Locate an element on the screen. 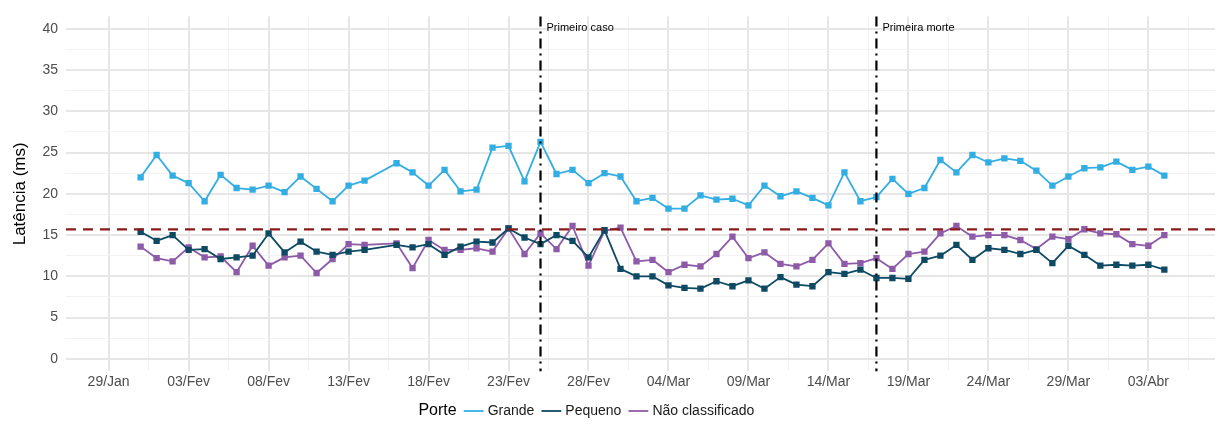 The width and height of the screenshot is (1221, 428). x-tick-label: 29/Jan is located at coordinates (108, 381).